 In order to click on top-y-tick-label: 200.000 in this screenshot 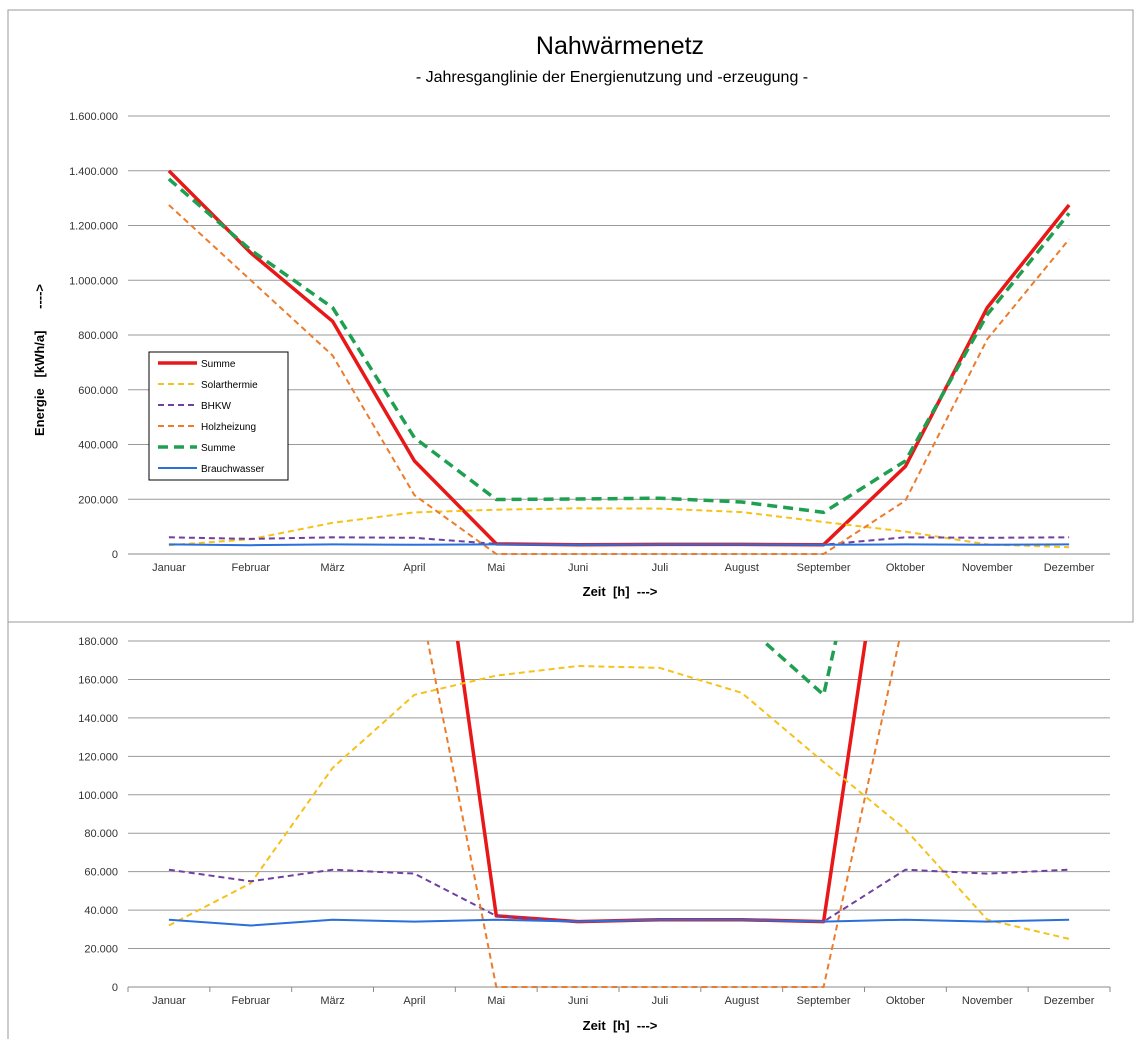, I will do `click(98, 500)`.